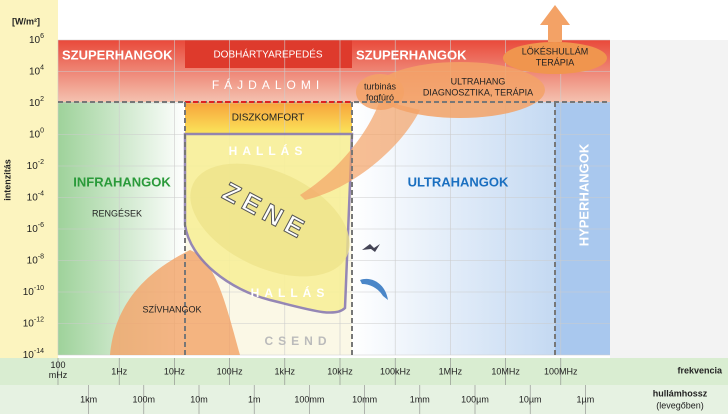 The width and height of the screenshot is (728, 419). I want to click on region-label: ULTRAHANGOK, so click(458, 181).